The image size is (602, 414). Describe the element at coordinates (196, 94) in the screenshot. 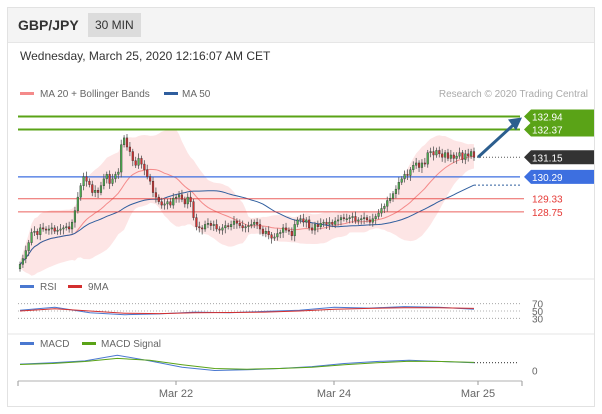

I see `ma50-legend-label: MA 50` at that location.